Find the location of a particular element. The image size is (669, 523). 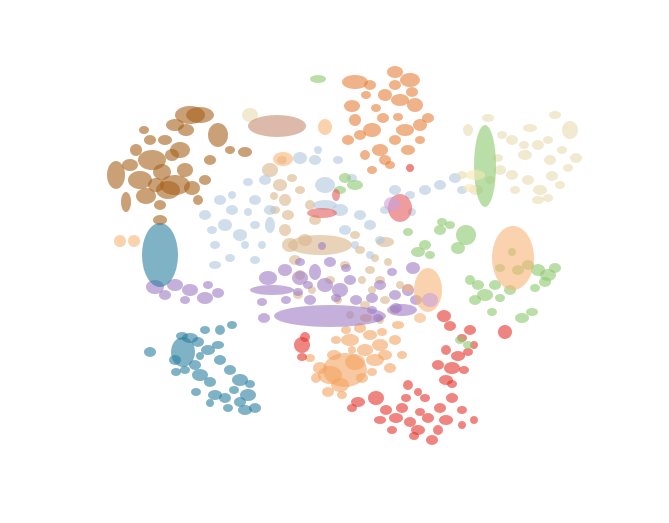

scatter-point-s2-p27 is located at coordinates (310, 358).